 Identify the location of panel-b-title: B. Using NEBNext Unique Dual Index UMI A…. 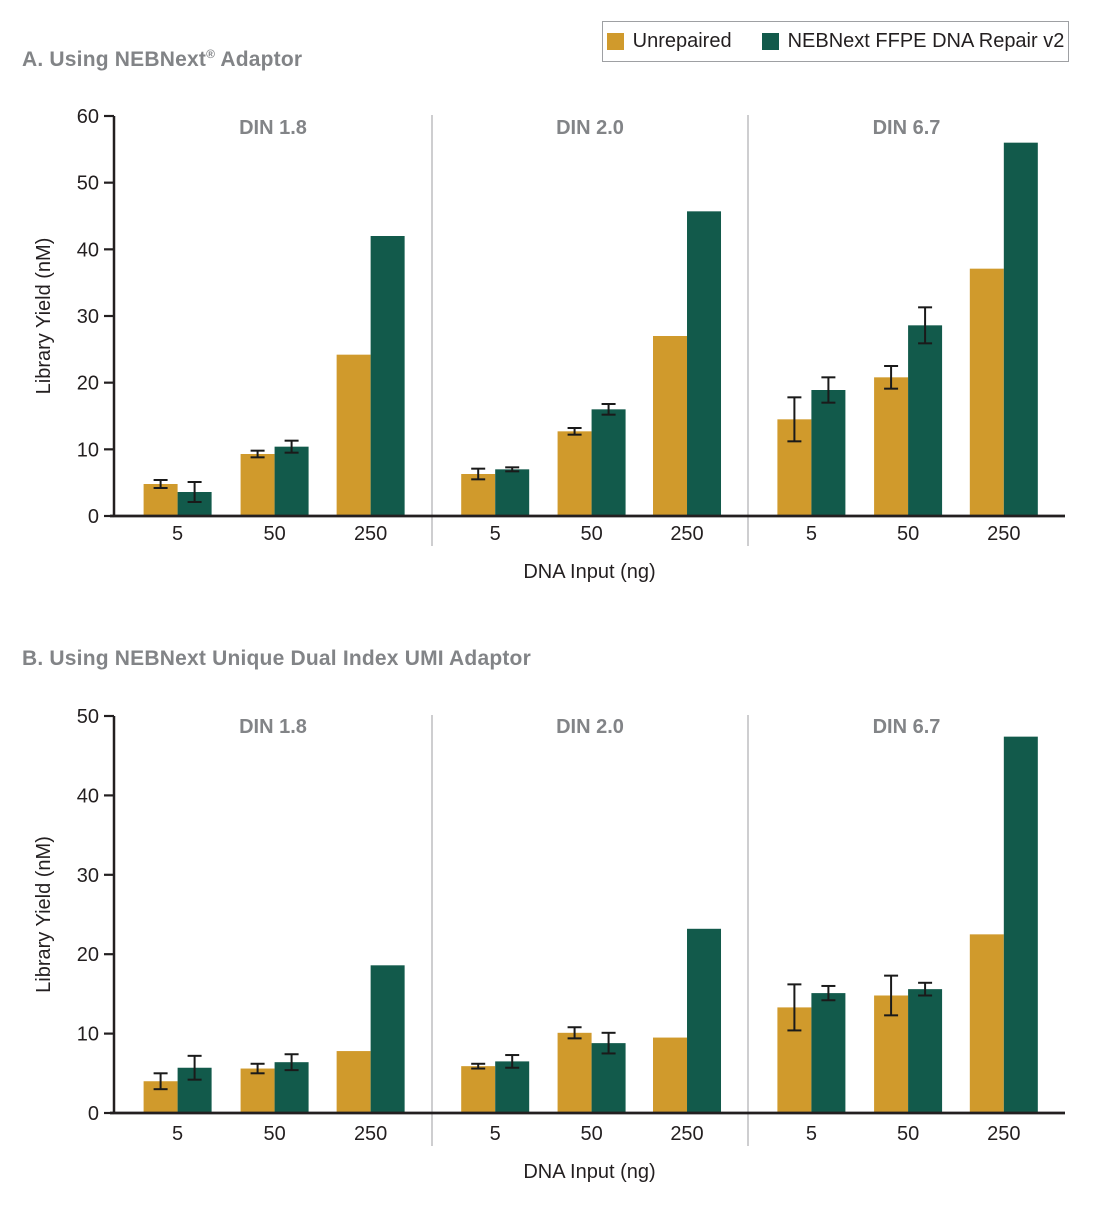
(276, 658).